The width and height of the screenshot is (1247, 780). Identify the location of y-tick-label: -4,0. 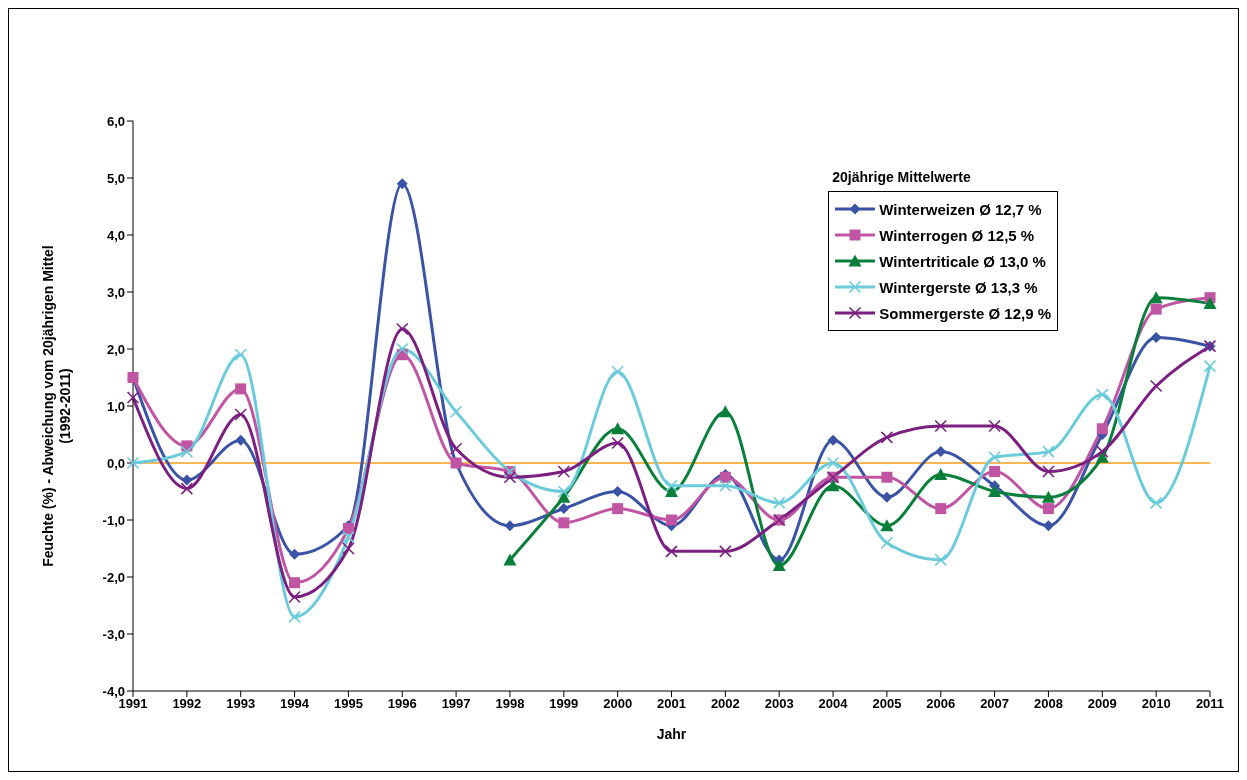
(113, 691).